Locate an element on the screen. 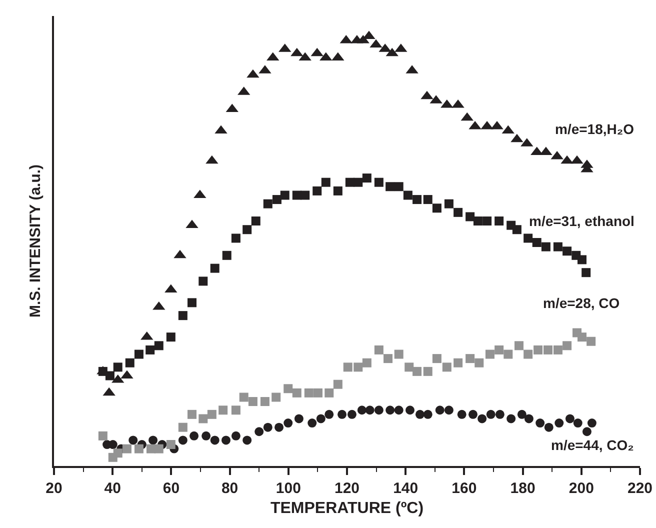  x-tick-label: 20 is located at coordinates (54, 488).